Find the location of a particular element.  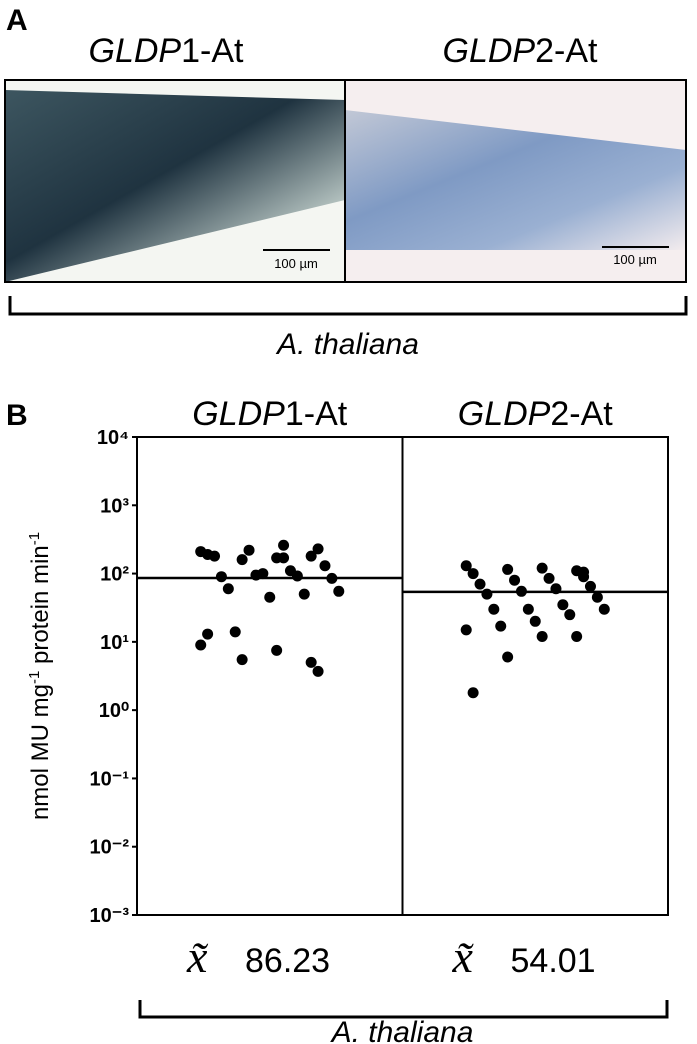

y-tick-label: 10⁴ is located at coordinates (113, 438).